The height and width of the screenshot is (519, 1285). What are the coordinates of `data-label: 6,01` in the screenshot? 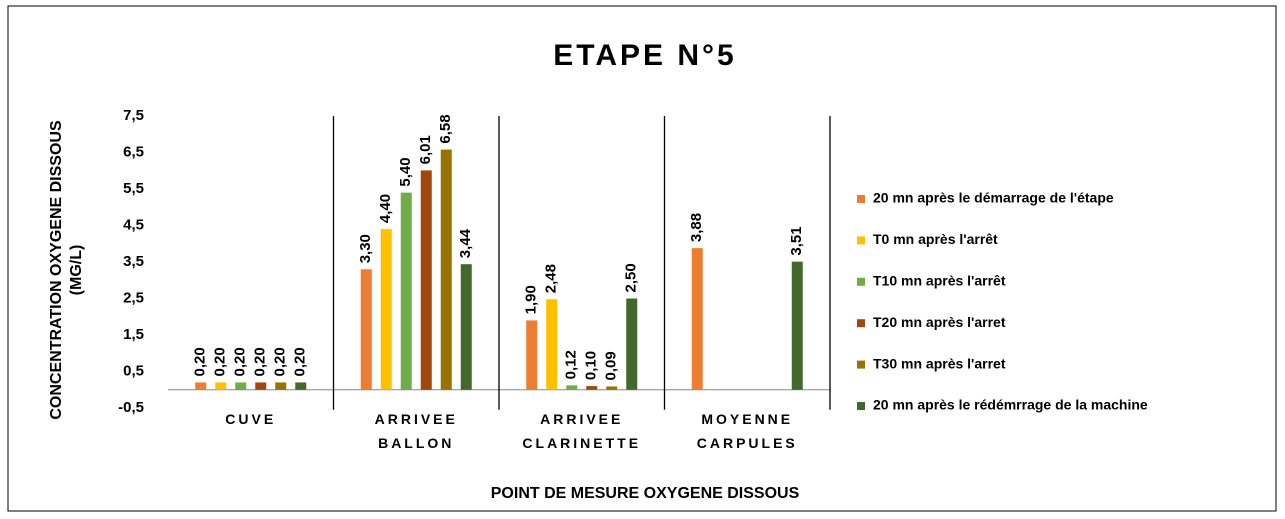 It's located at (425, 149).